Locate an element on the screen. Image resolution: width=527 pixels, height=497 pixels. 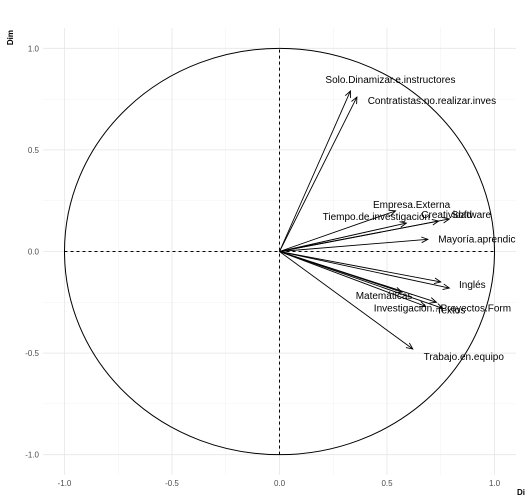
x-tick-label: 0.5 is located at coordinates (387, 483).